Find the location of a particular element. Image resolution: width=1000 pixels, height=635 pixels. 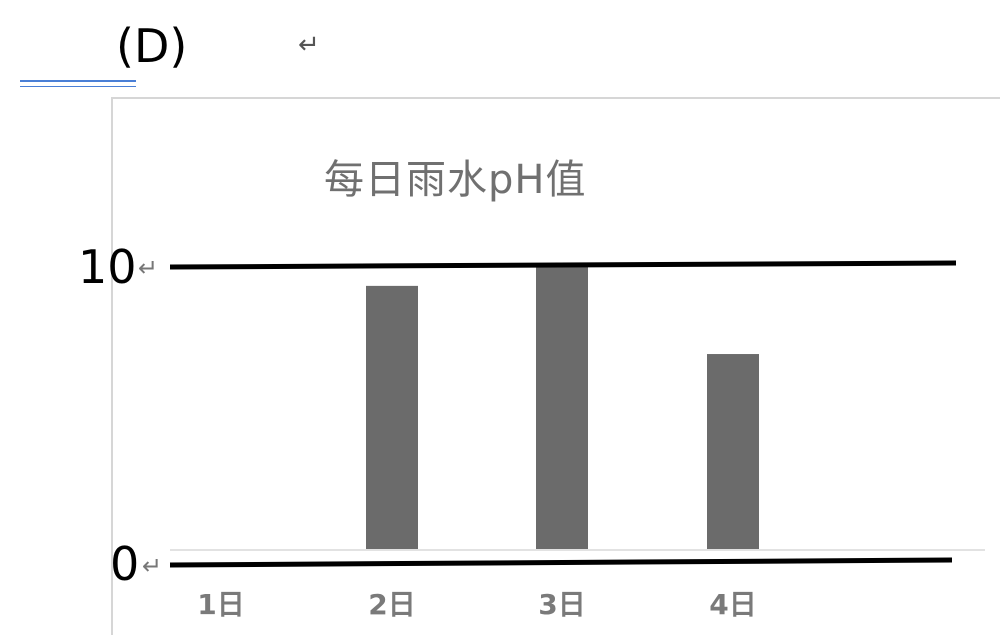

y-tick-label-0: 0 is located at coordinates (125, 564).